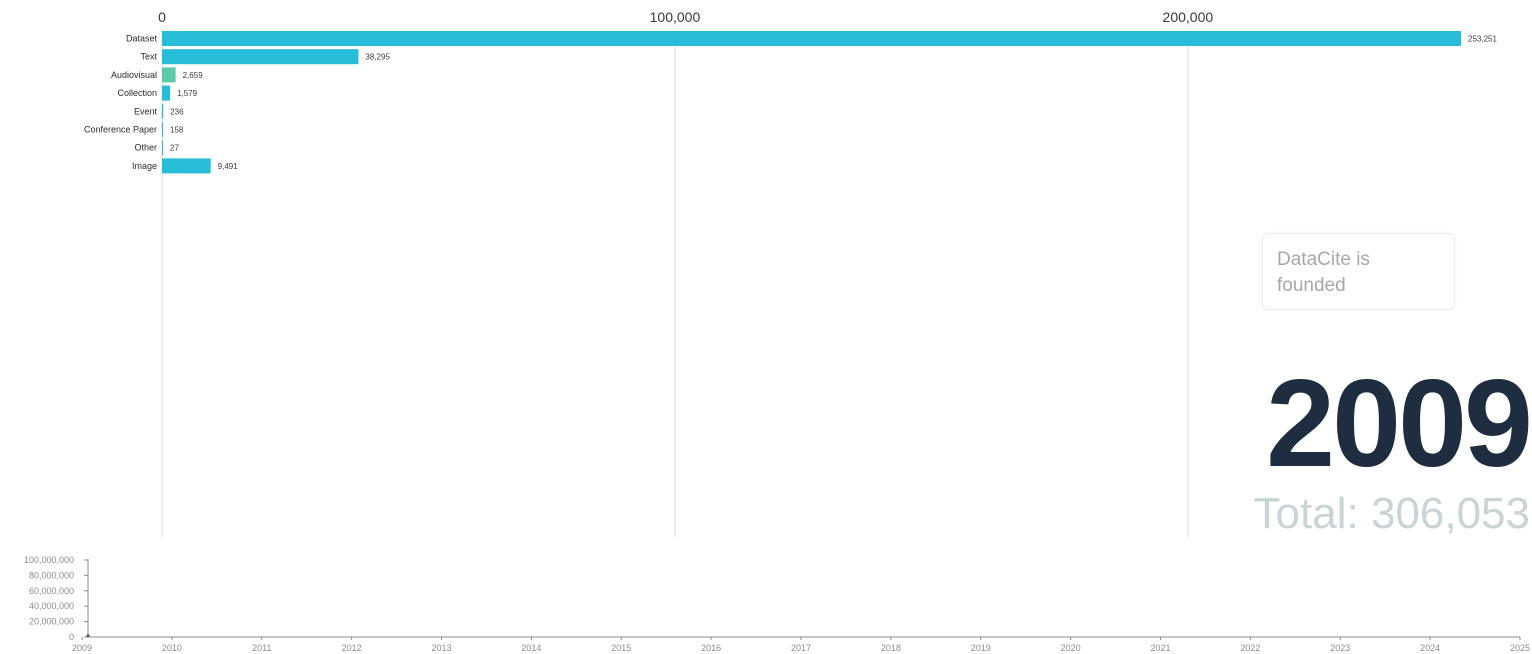 The height and width of the screenshot is (654, 1532). I want to click on x-tick-label: 200,000, so click(1188, 17).